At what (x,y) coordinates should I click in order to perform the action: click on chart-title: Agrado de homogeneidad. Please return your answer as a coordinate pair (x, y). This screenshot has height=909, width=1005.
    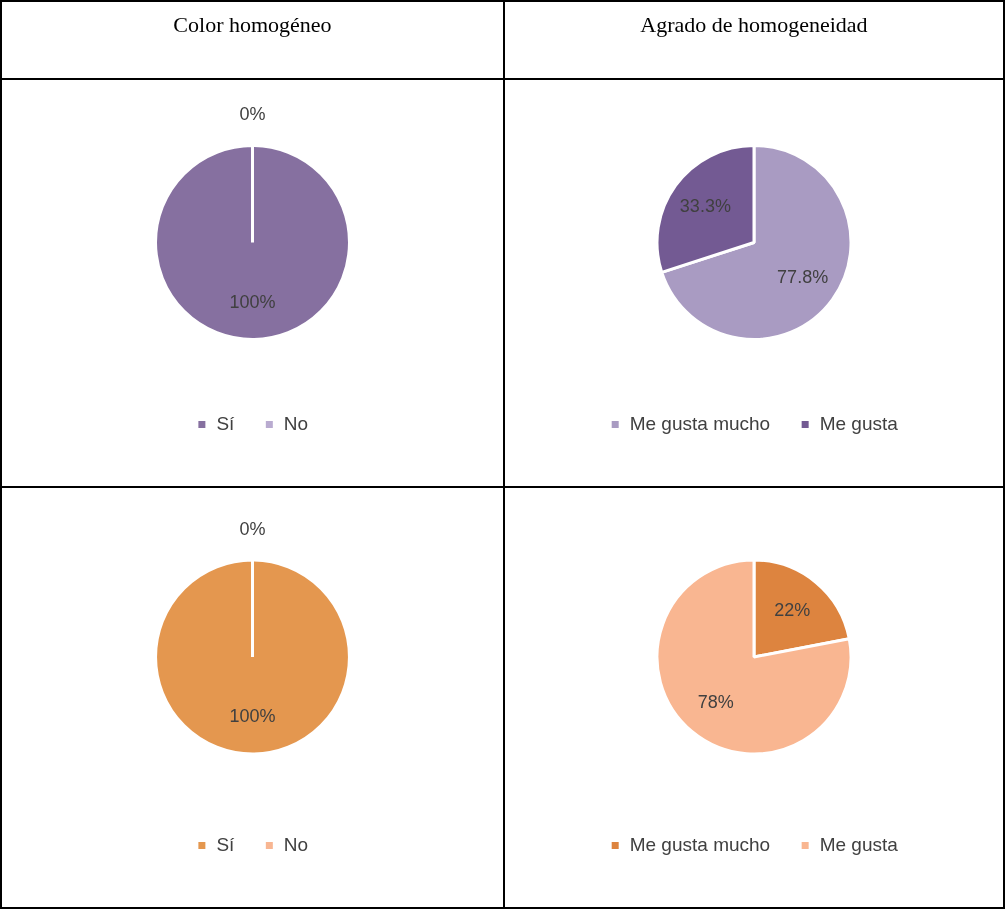
    Looking at the image, I should click on (754, 41).